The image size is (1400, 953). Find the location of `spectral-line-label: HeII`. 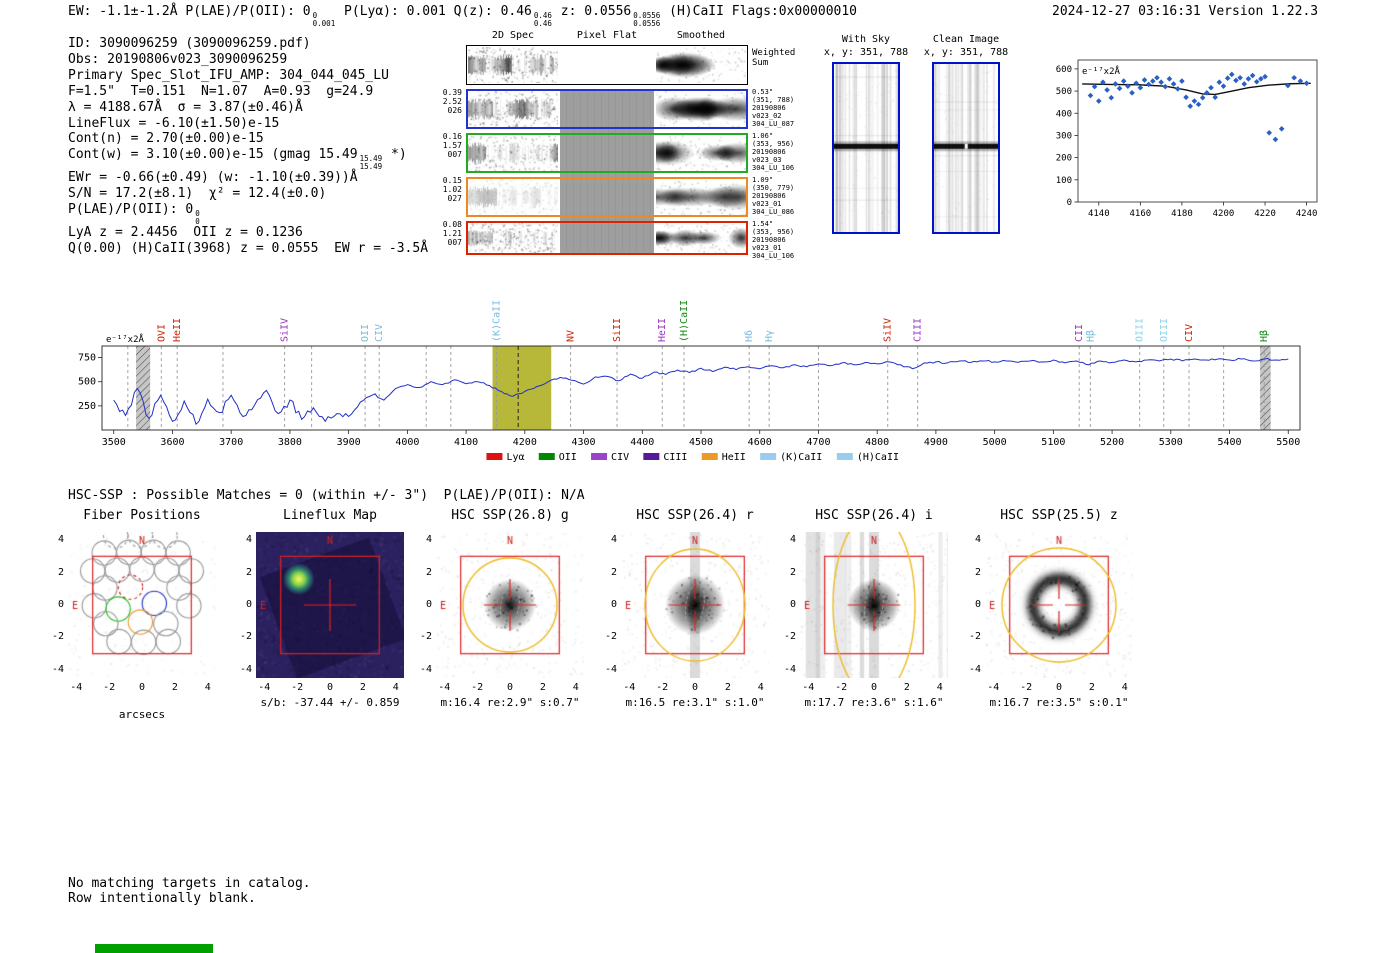

spectral-line-label: HeII is located at coordinates (177, 330).